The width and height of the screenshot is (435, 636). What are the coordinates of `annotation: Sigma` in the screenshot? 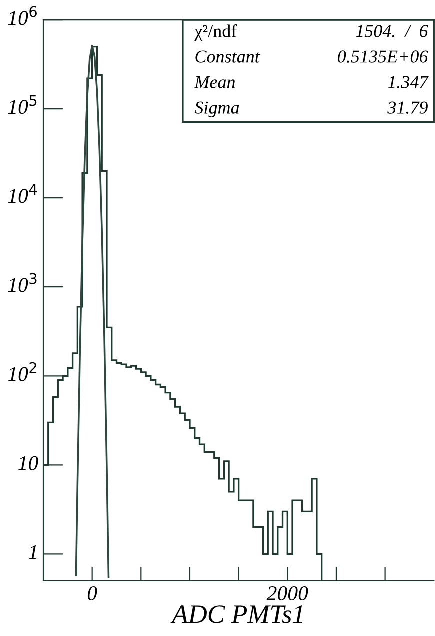 It's located at (217, 110).